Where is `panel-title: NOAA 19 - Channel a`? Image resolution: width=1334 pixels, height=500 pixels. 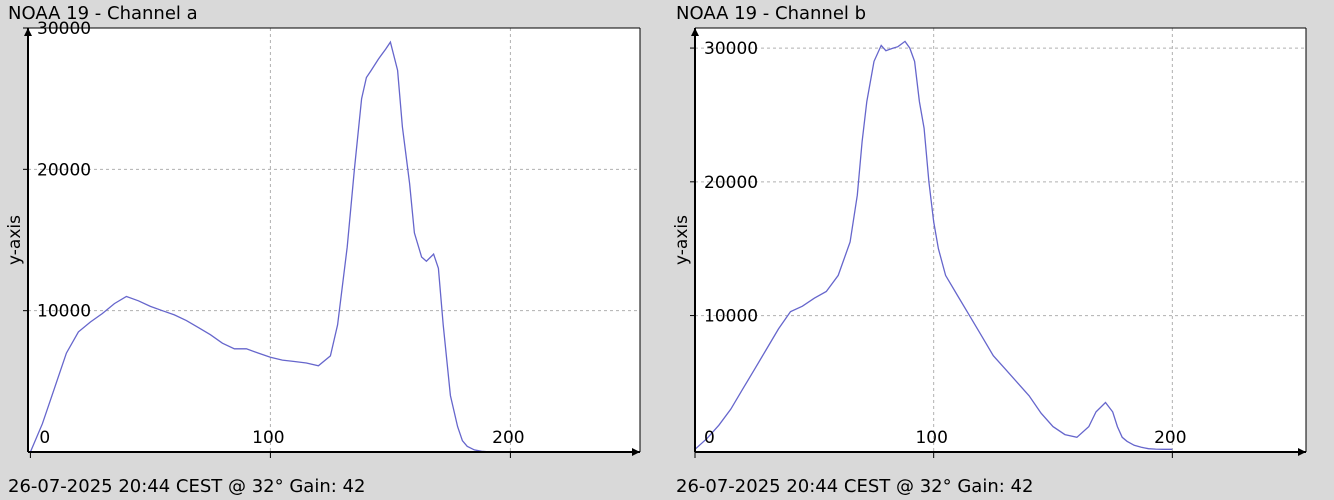
panel-title: NOAA 19 - Channel a is located at coordinates (103, 13).